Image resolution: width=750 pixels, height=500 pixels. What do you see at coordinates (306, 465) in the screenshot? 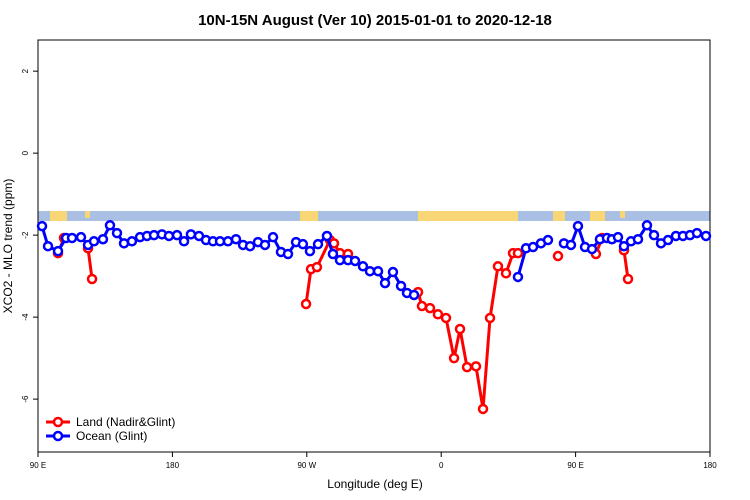
I see `x-tick-label: 90 W` at bounding box center [306, 465].